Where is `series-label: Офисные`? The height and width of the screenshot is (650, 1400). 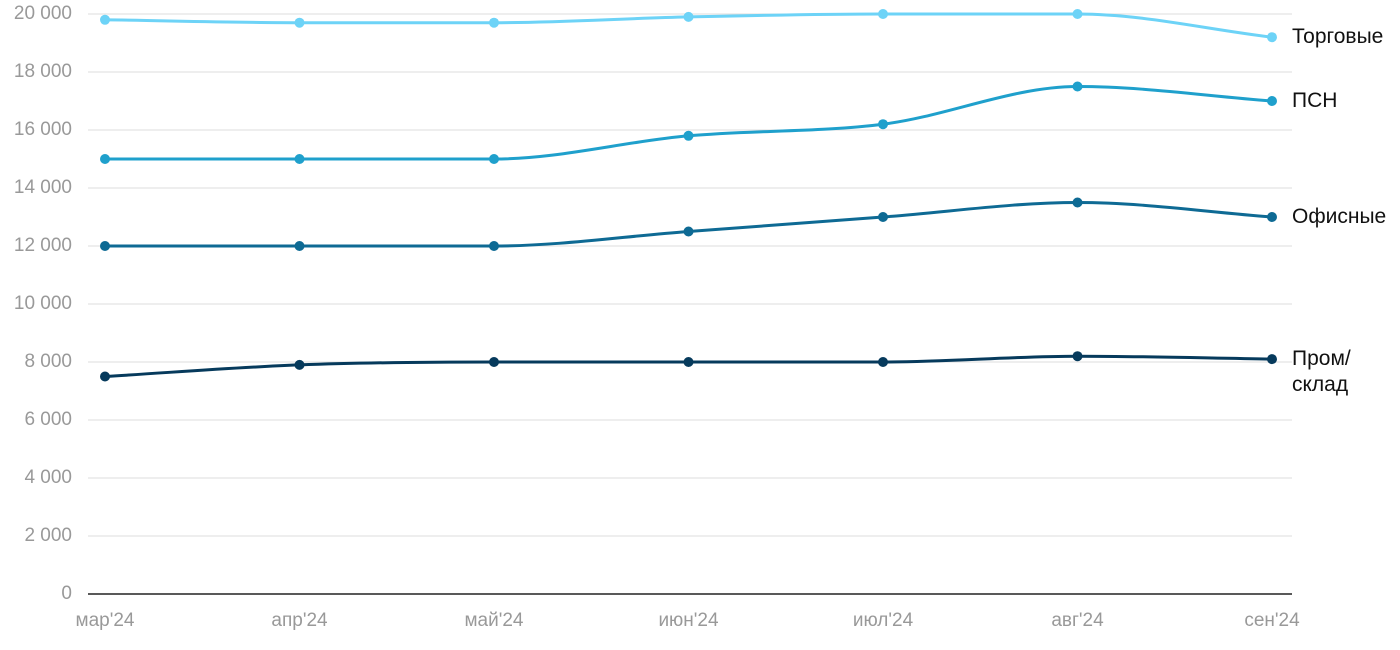 series-label: Офисные is located at coordinates (1339, 216).